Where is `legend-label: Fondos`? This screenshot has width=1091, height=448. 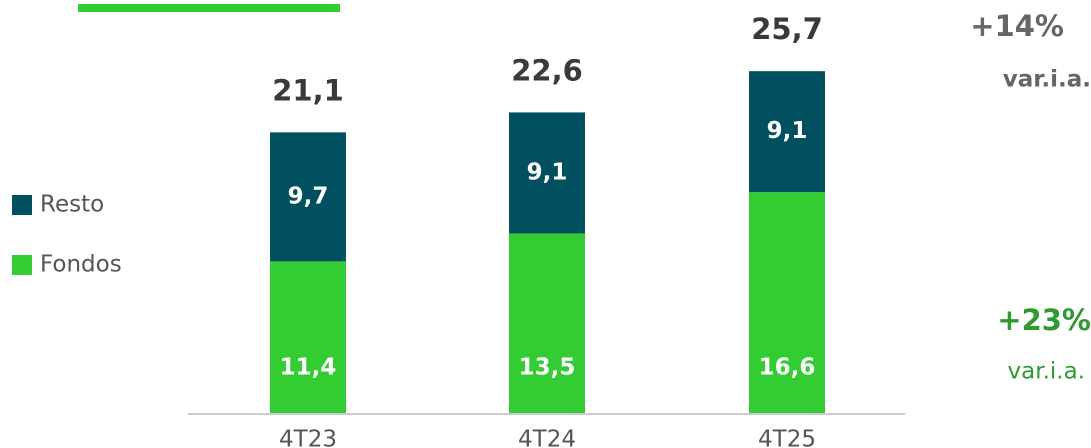
legend-label: Fondos is located at coordinates (81, 265).